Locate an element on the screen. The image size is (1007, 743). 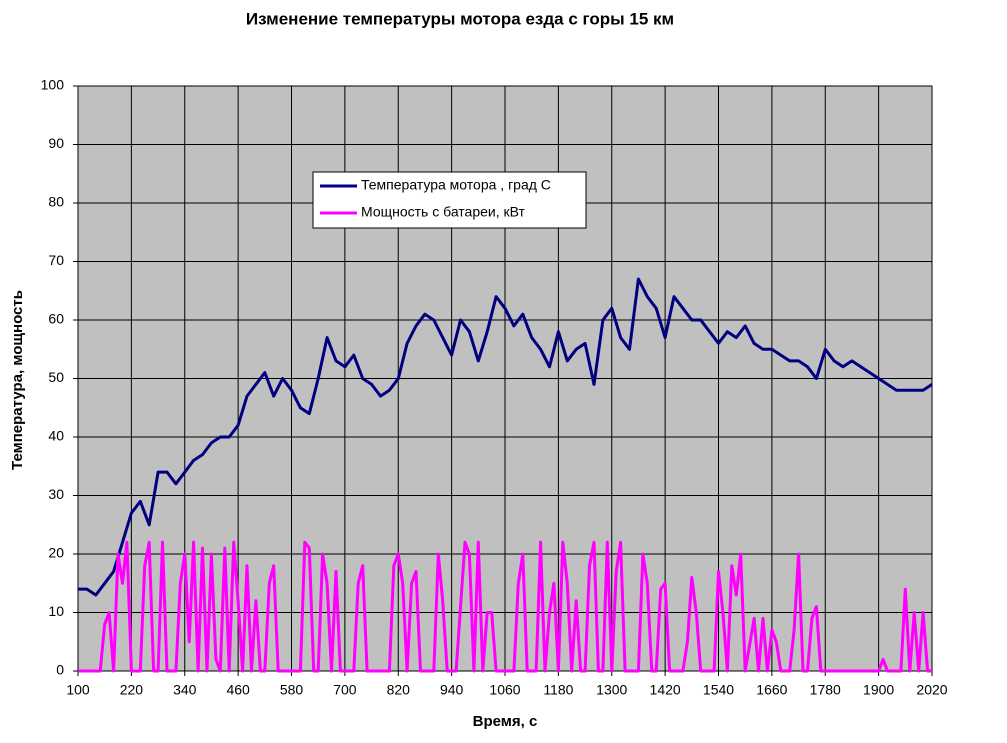
x-tick-label: 1420 is located at coordinates (665, 690).